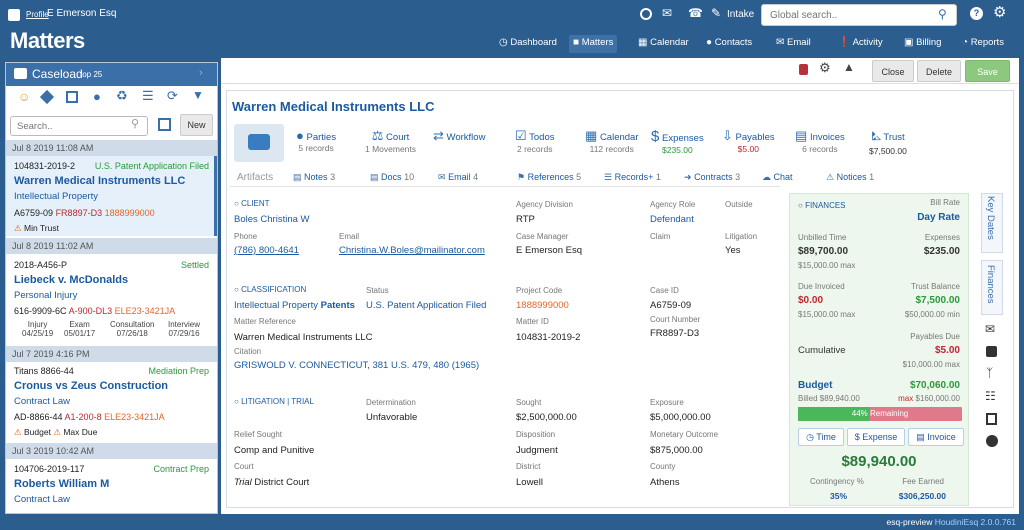 The width and height of the screenshot is (1024, 530). Describe the element at coordinates (655, 136) in the screenshot. I see `expenses-icon: $` at that location.